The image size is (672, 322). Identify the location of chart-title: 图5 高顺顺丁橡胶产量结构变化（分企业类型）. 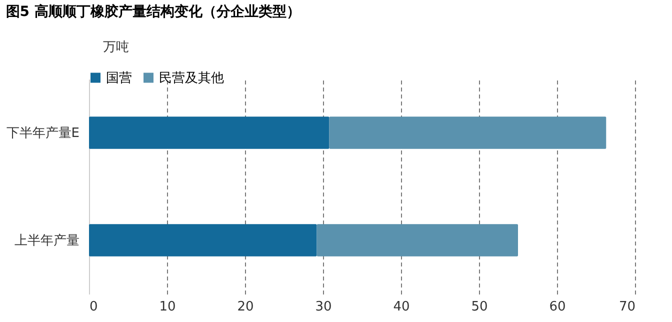
(153, 11).